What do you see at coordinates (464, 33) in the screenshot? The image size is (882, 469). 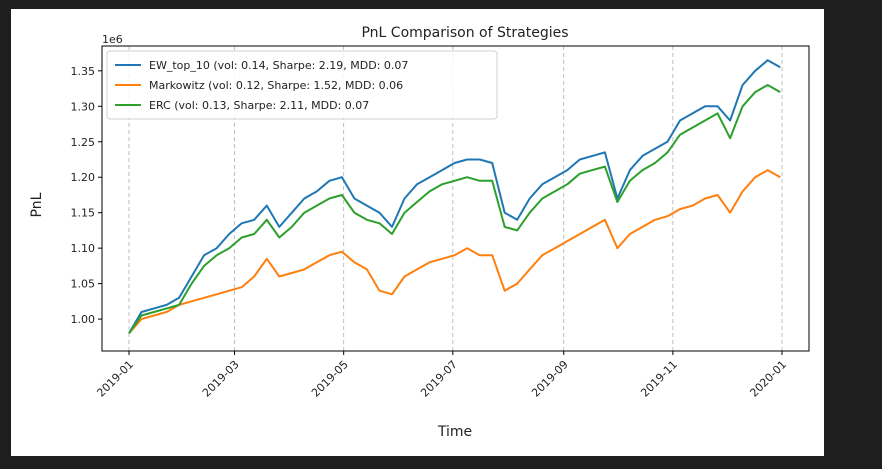 I see `chart-title: PnL Comparison of Strategies` at bounding box center [464, 33].